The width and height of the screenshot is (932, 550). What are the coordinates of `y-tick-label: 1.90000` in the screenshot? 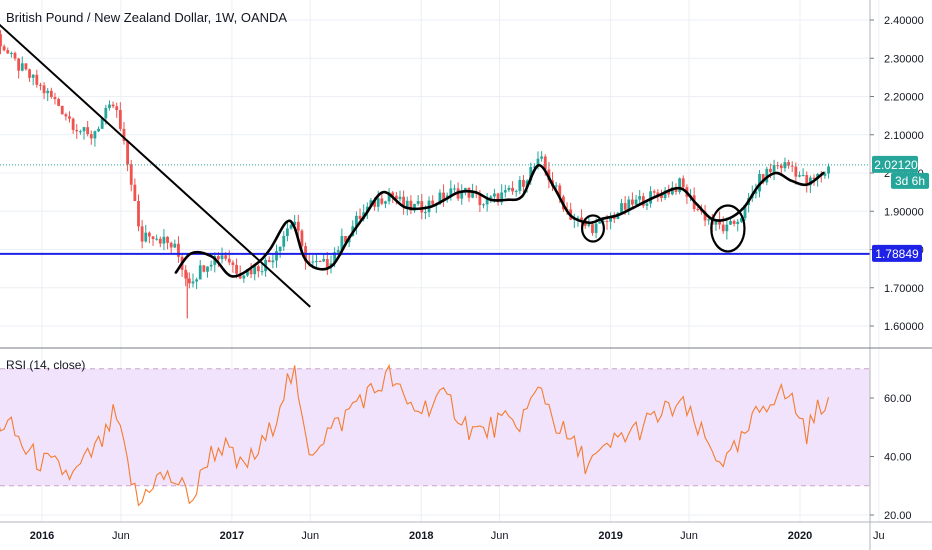 It's located at (904, 212).